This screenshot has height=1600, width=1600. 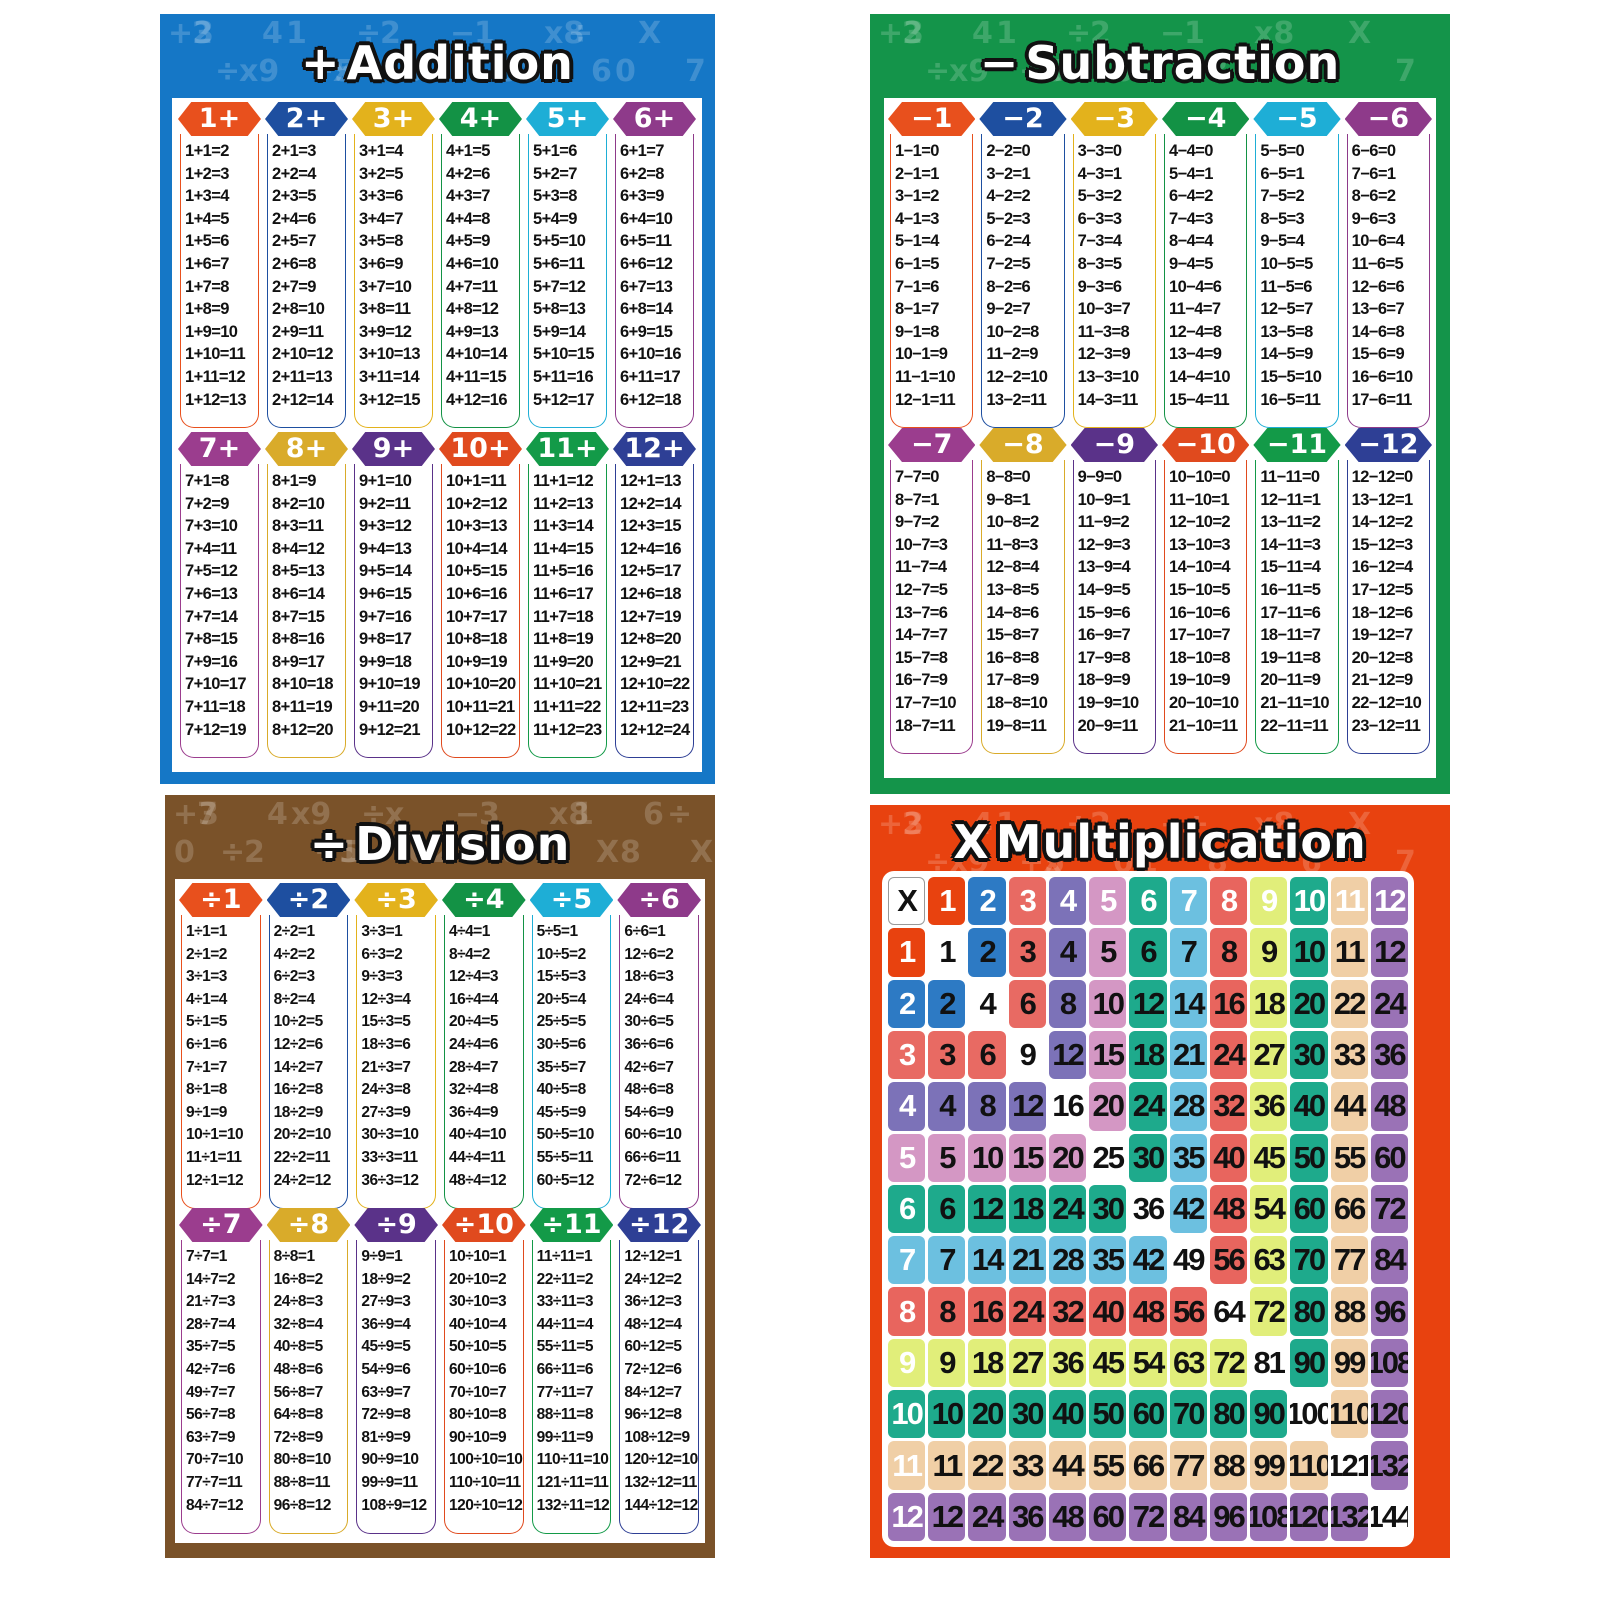 What do you see at coordinates (987, 1414) in the screenshot?
I see `product-cell: 20` at bounding box center [987, 1414].